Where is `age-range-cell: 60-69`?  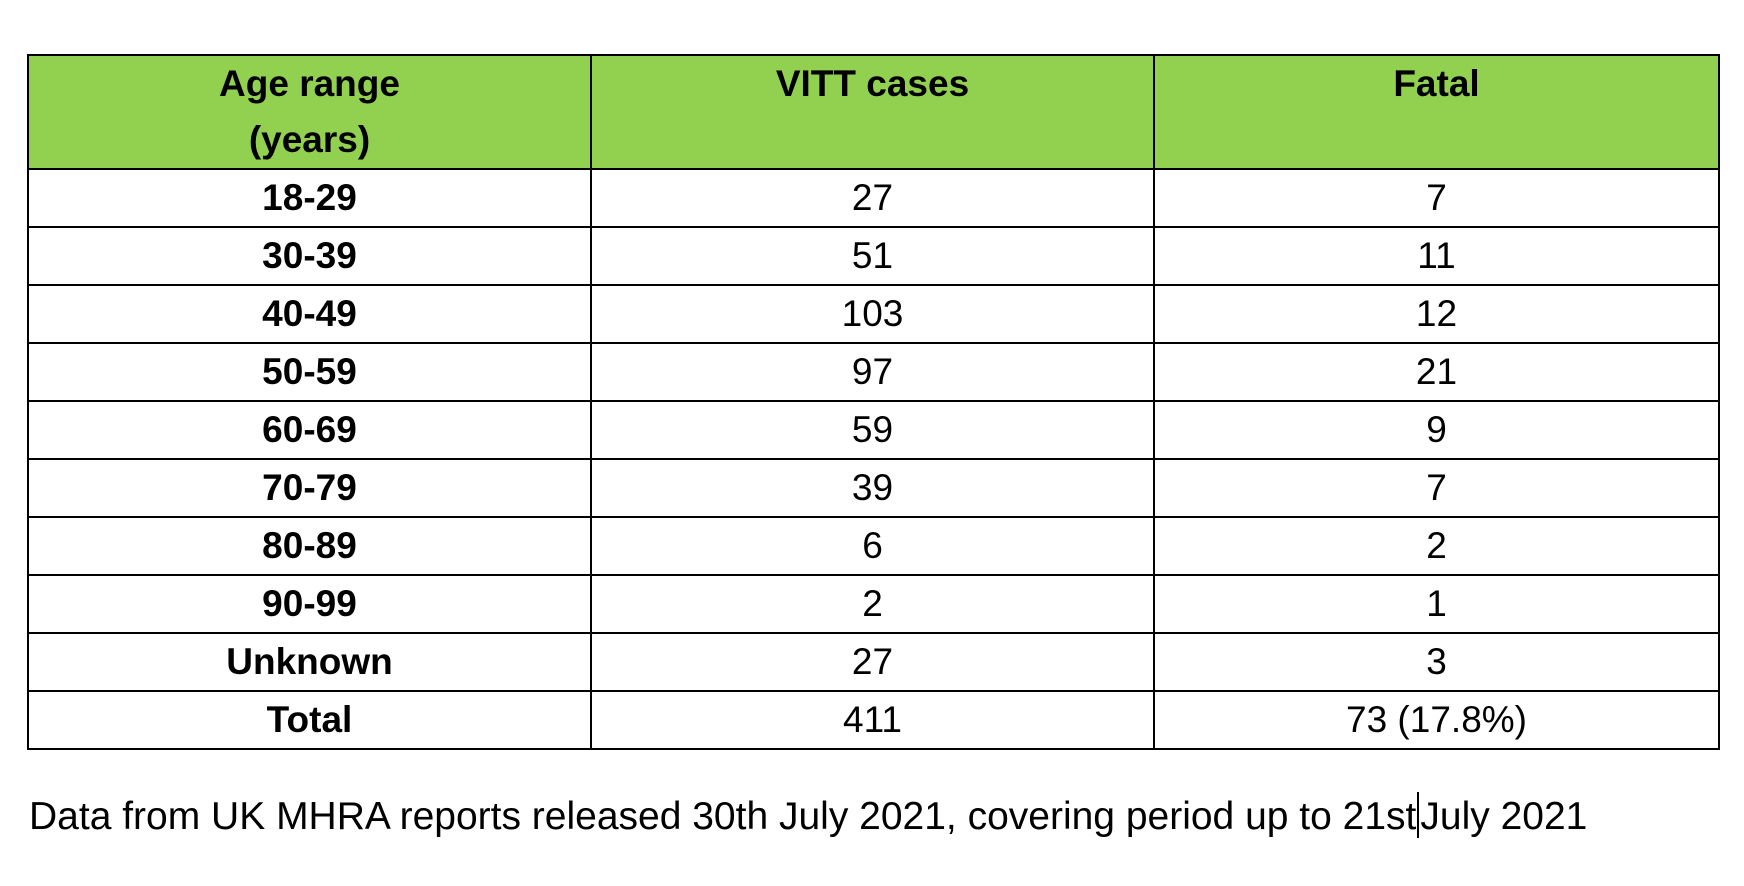
age-range-cell: 60-69 is located at coordinates (309, 430).